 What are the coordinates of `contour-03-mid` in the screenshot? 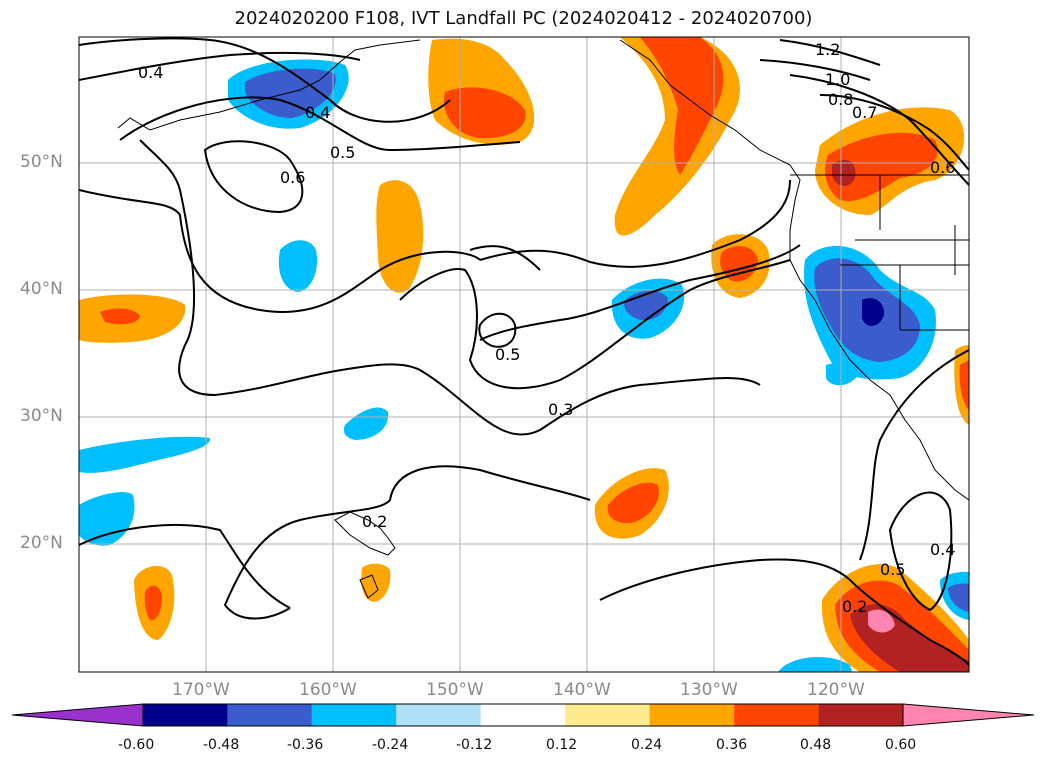 It's located at (630, 225).